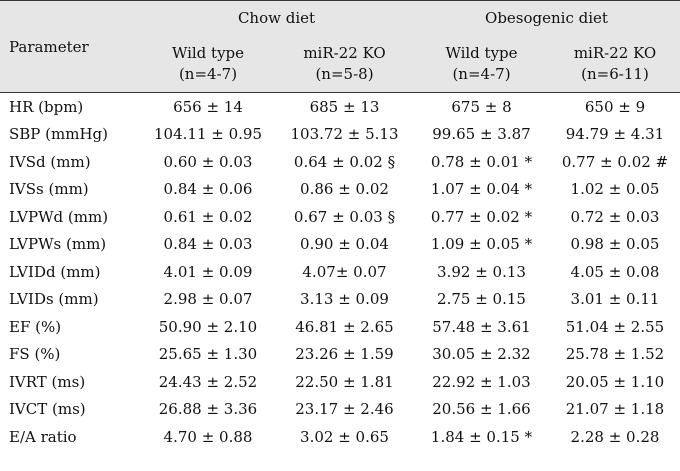  What do you see at coordinates (481, 216) in the screenshot?
I see `value-cell: 0.77 ± 0.02 *` at bounding box center [481, 216].